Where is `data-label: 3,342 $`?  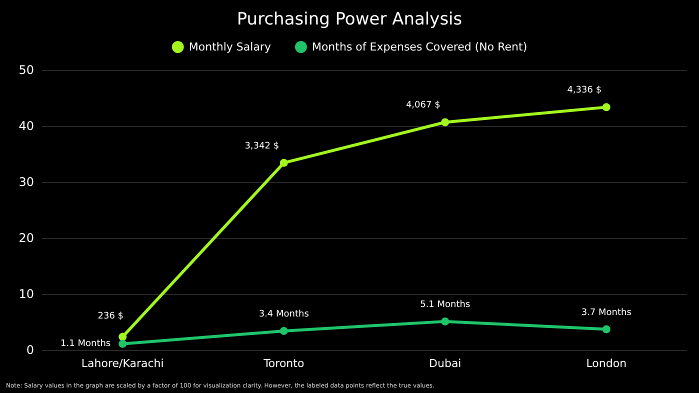 data-label: 3,342 $ is located at coordinates (262, 146).